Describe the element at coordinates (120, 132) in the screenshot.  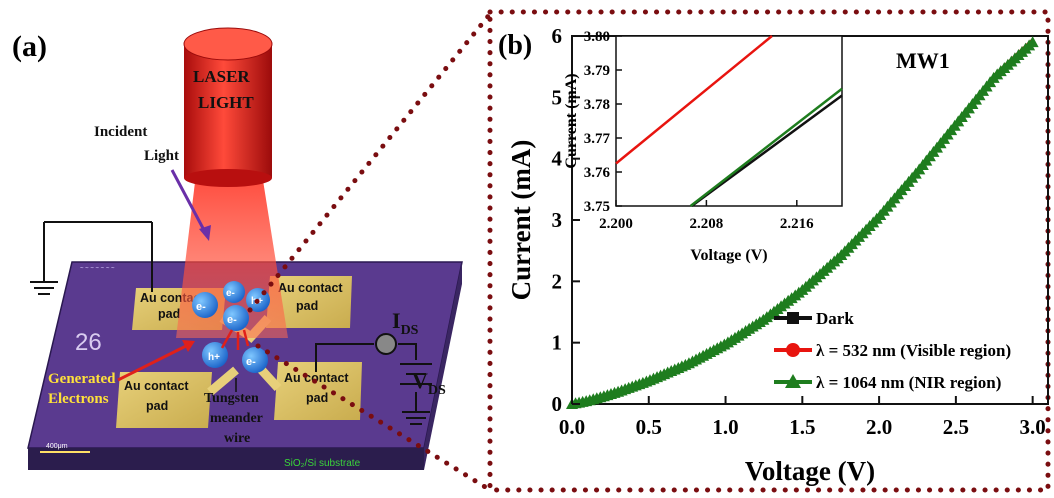
I see `incident-light-label-1: Incident` at that location.